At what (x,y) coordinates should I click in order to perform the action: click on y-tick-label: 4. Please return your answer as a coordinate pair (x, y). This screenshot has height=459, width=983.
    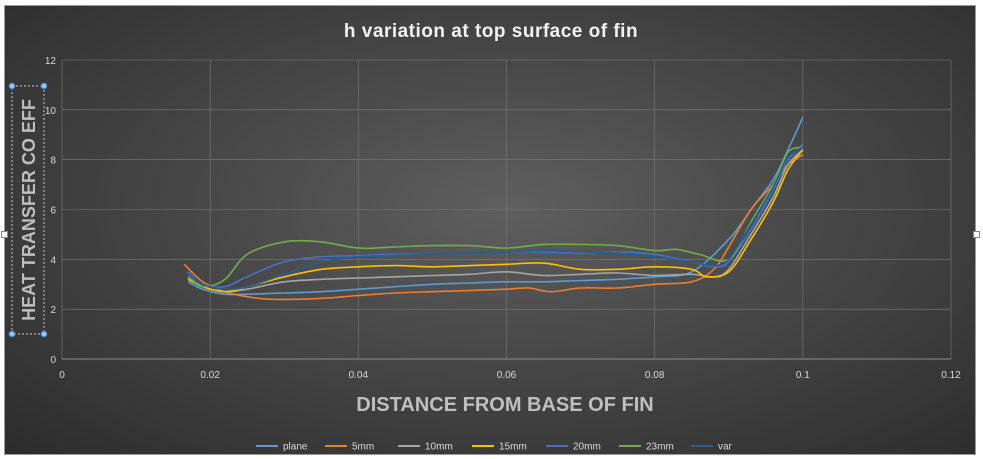
    Looking at the image, I should click on (53, 260).